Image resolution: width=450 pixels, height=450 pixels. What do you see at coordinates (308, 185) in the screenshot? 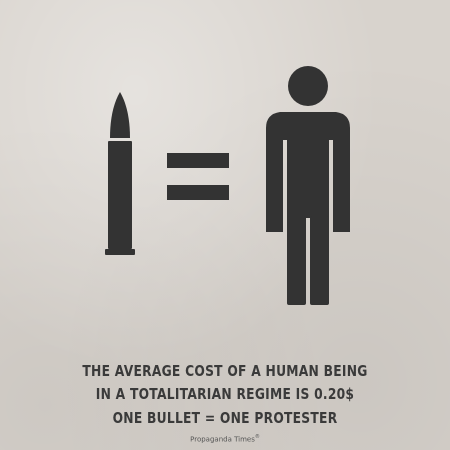
I see `person-icon` at bounding box center [308, 185].